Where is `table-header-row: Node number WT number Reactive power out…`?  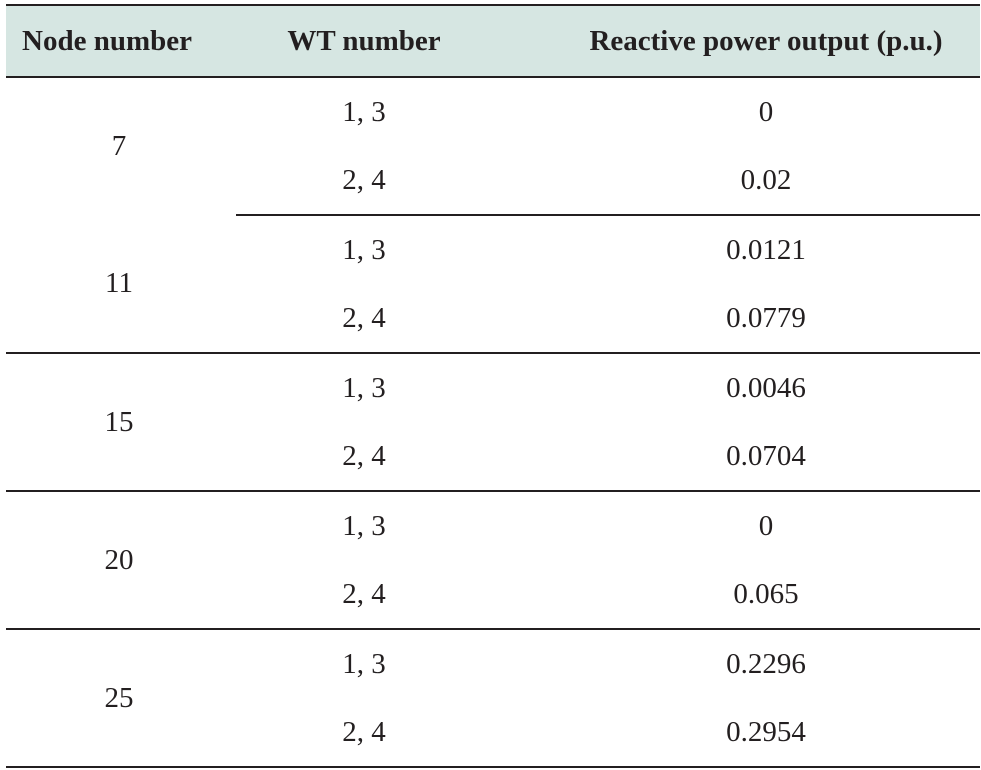
table-header-row: Node number WT number Reactive power out… is located at coordinates (493, 41).